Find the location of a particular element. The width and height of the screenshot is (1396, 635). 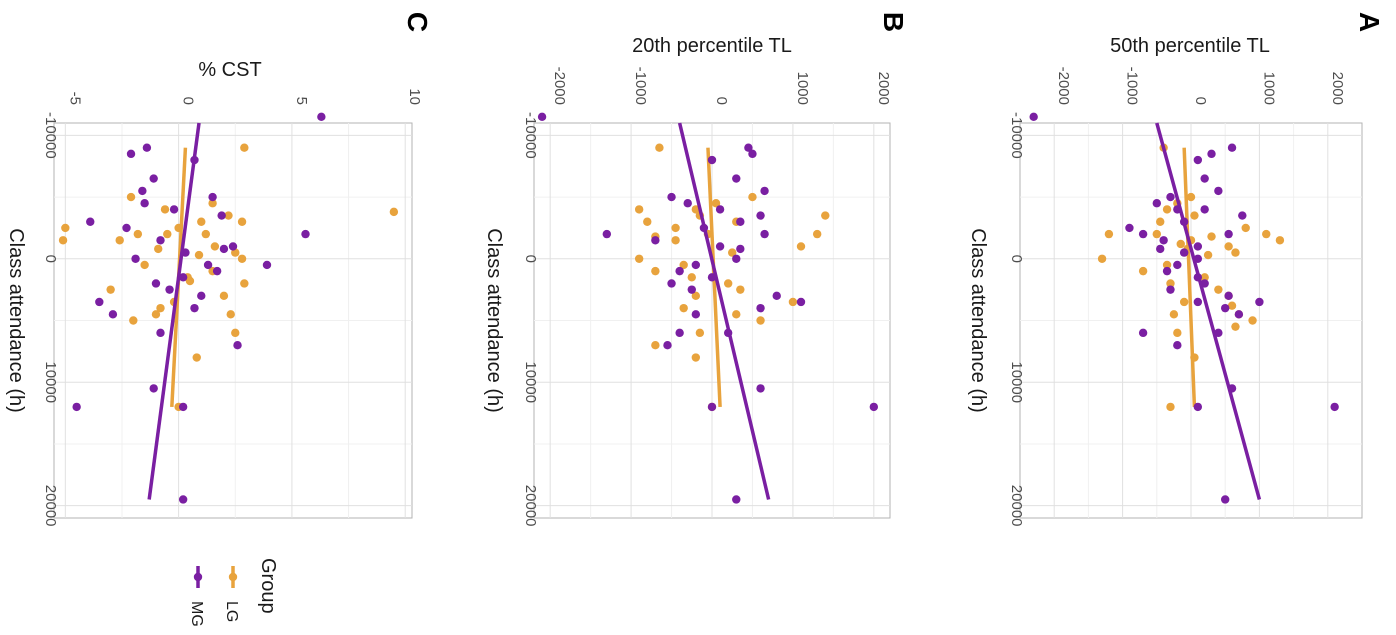

y-axis-title: 50th percentile TL is located at coordinates (1190, 46).